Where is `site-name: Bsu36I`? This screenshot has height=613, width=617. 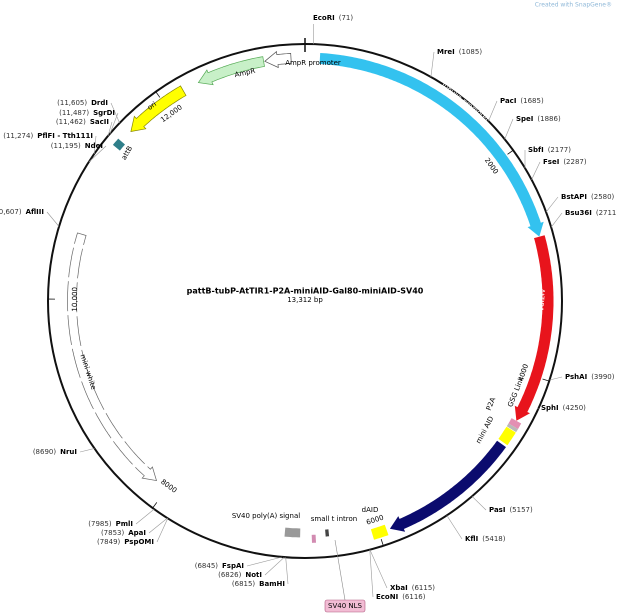
site-name: Bsu36I is located at coordinates (578, 213).